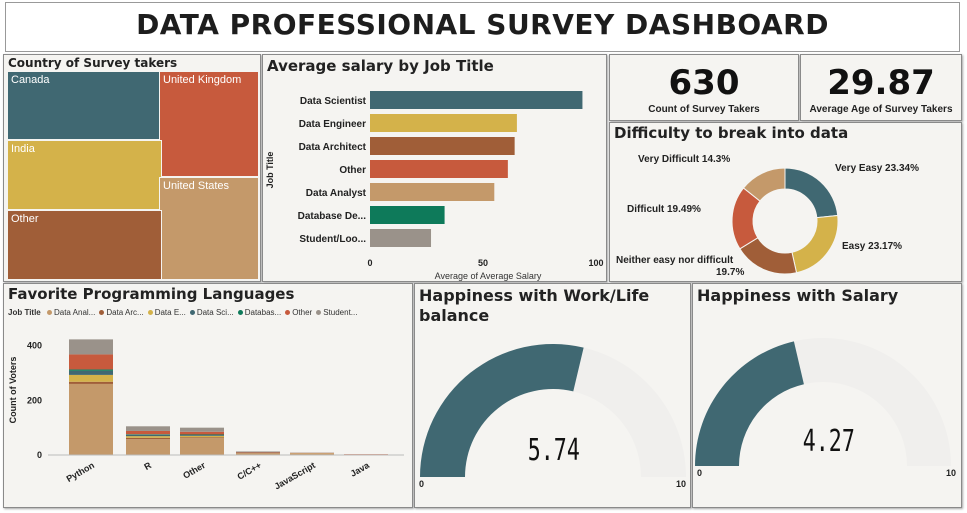 This screenshot has height=513, width=967. Describe the element at coordinates (352, 170) in the screenshot. I see `salary-category-label: Other` at that location.